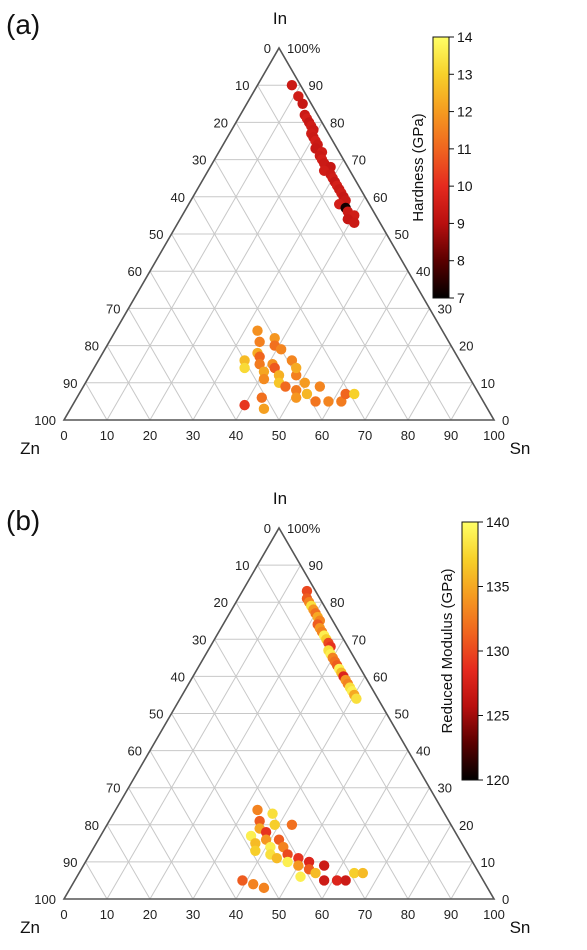 The height and width of the screenshot is (950, 587). Describe the element at coordinates (461, 223) in the screenshot. I see `colorbar-tick-label: 9` at that location.